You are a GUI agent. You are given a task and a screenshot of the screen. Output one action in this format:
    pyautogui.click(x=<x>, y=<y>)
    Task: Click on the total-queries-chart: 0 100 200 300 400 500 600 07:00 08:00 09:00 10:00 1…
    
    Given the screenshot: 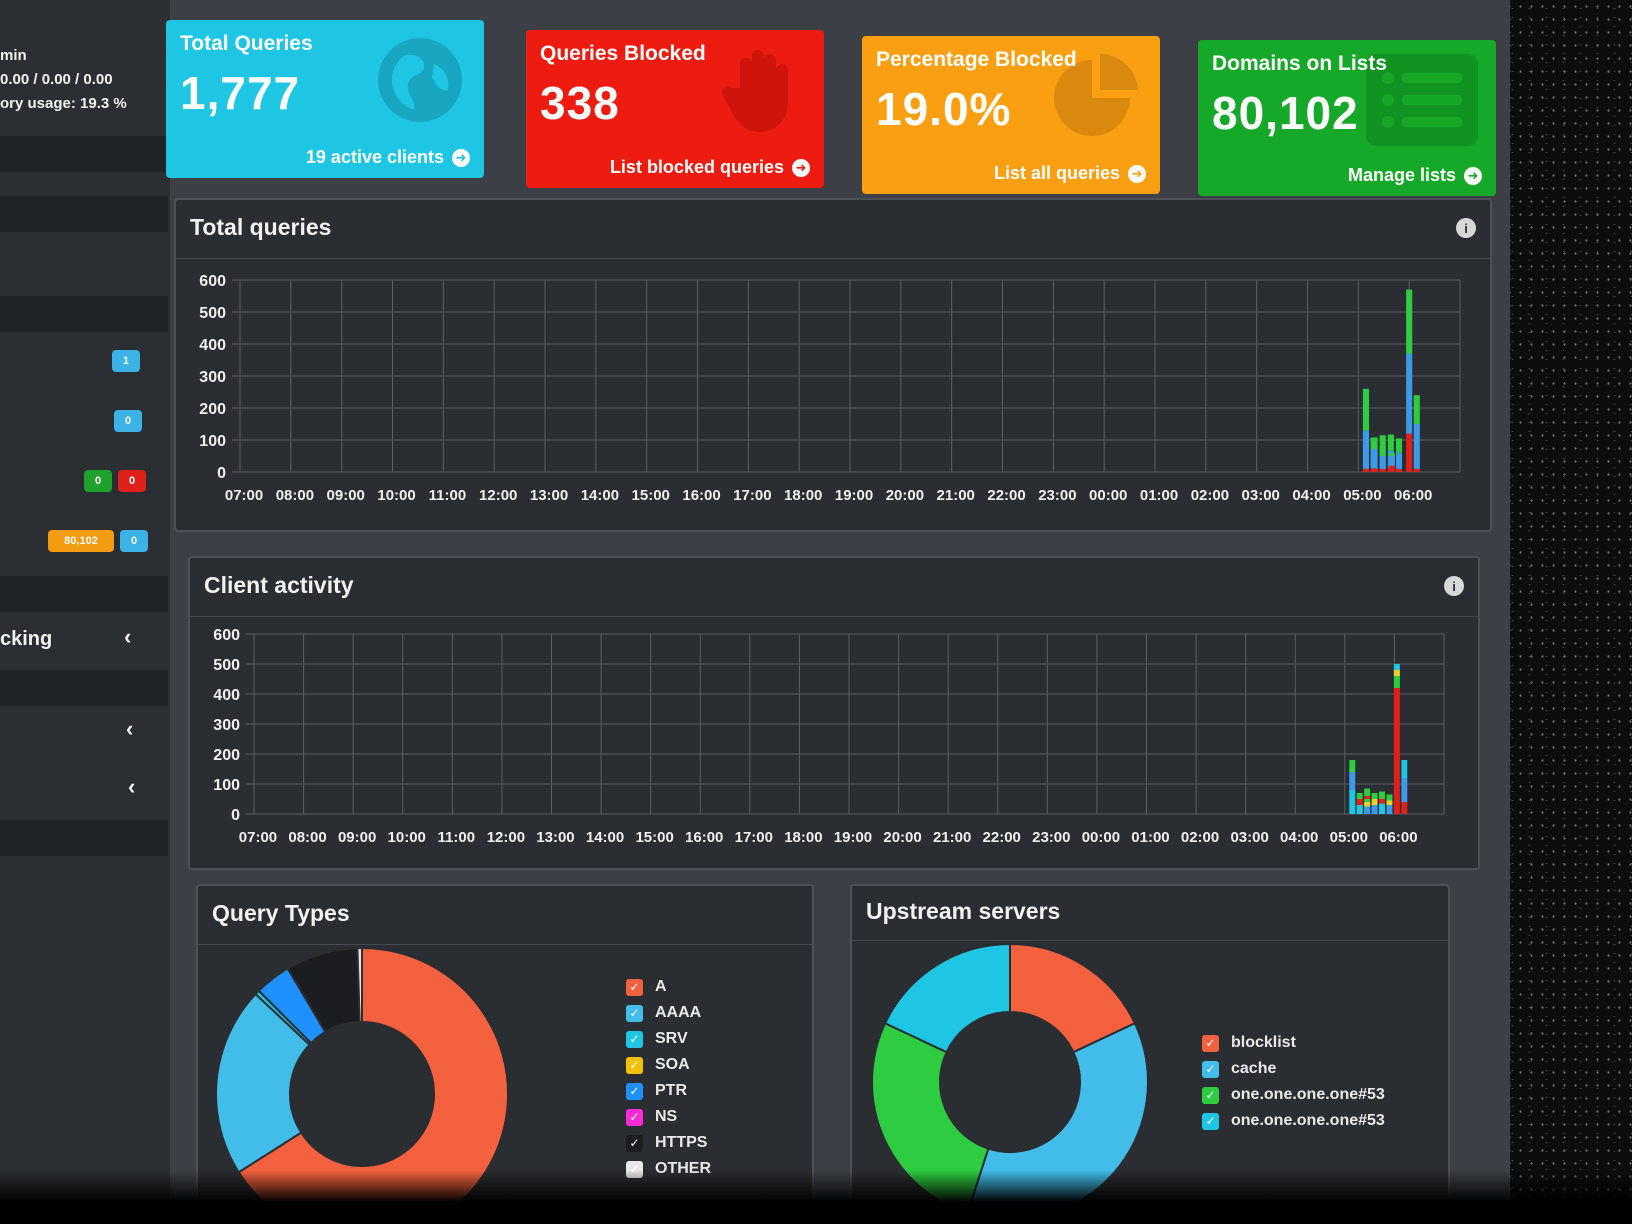 What is the action you would take?
    pyautogui.click(x=830, y=388)
    